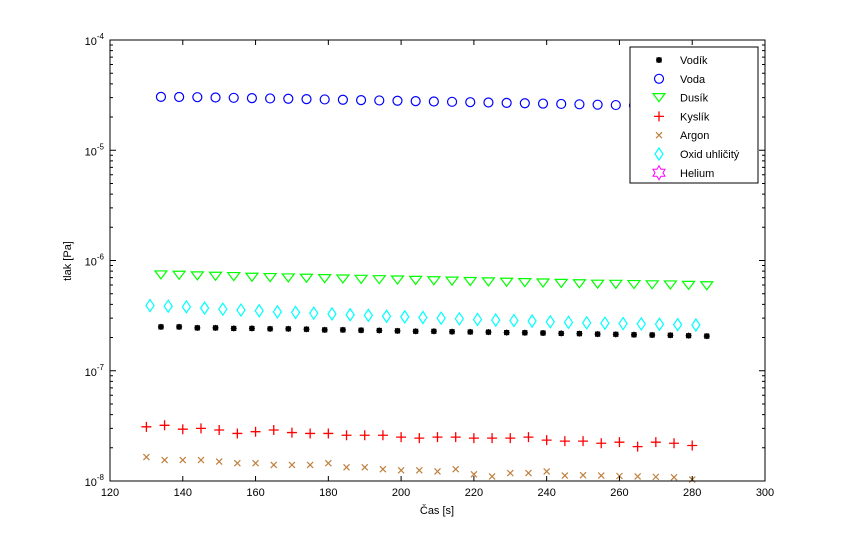 The height and width of the screenshot is (546, 845). What do you see at coordinates (694, 136) in the screenshot?
I see `legend-label: Argon` at bounding box center [694, 136].